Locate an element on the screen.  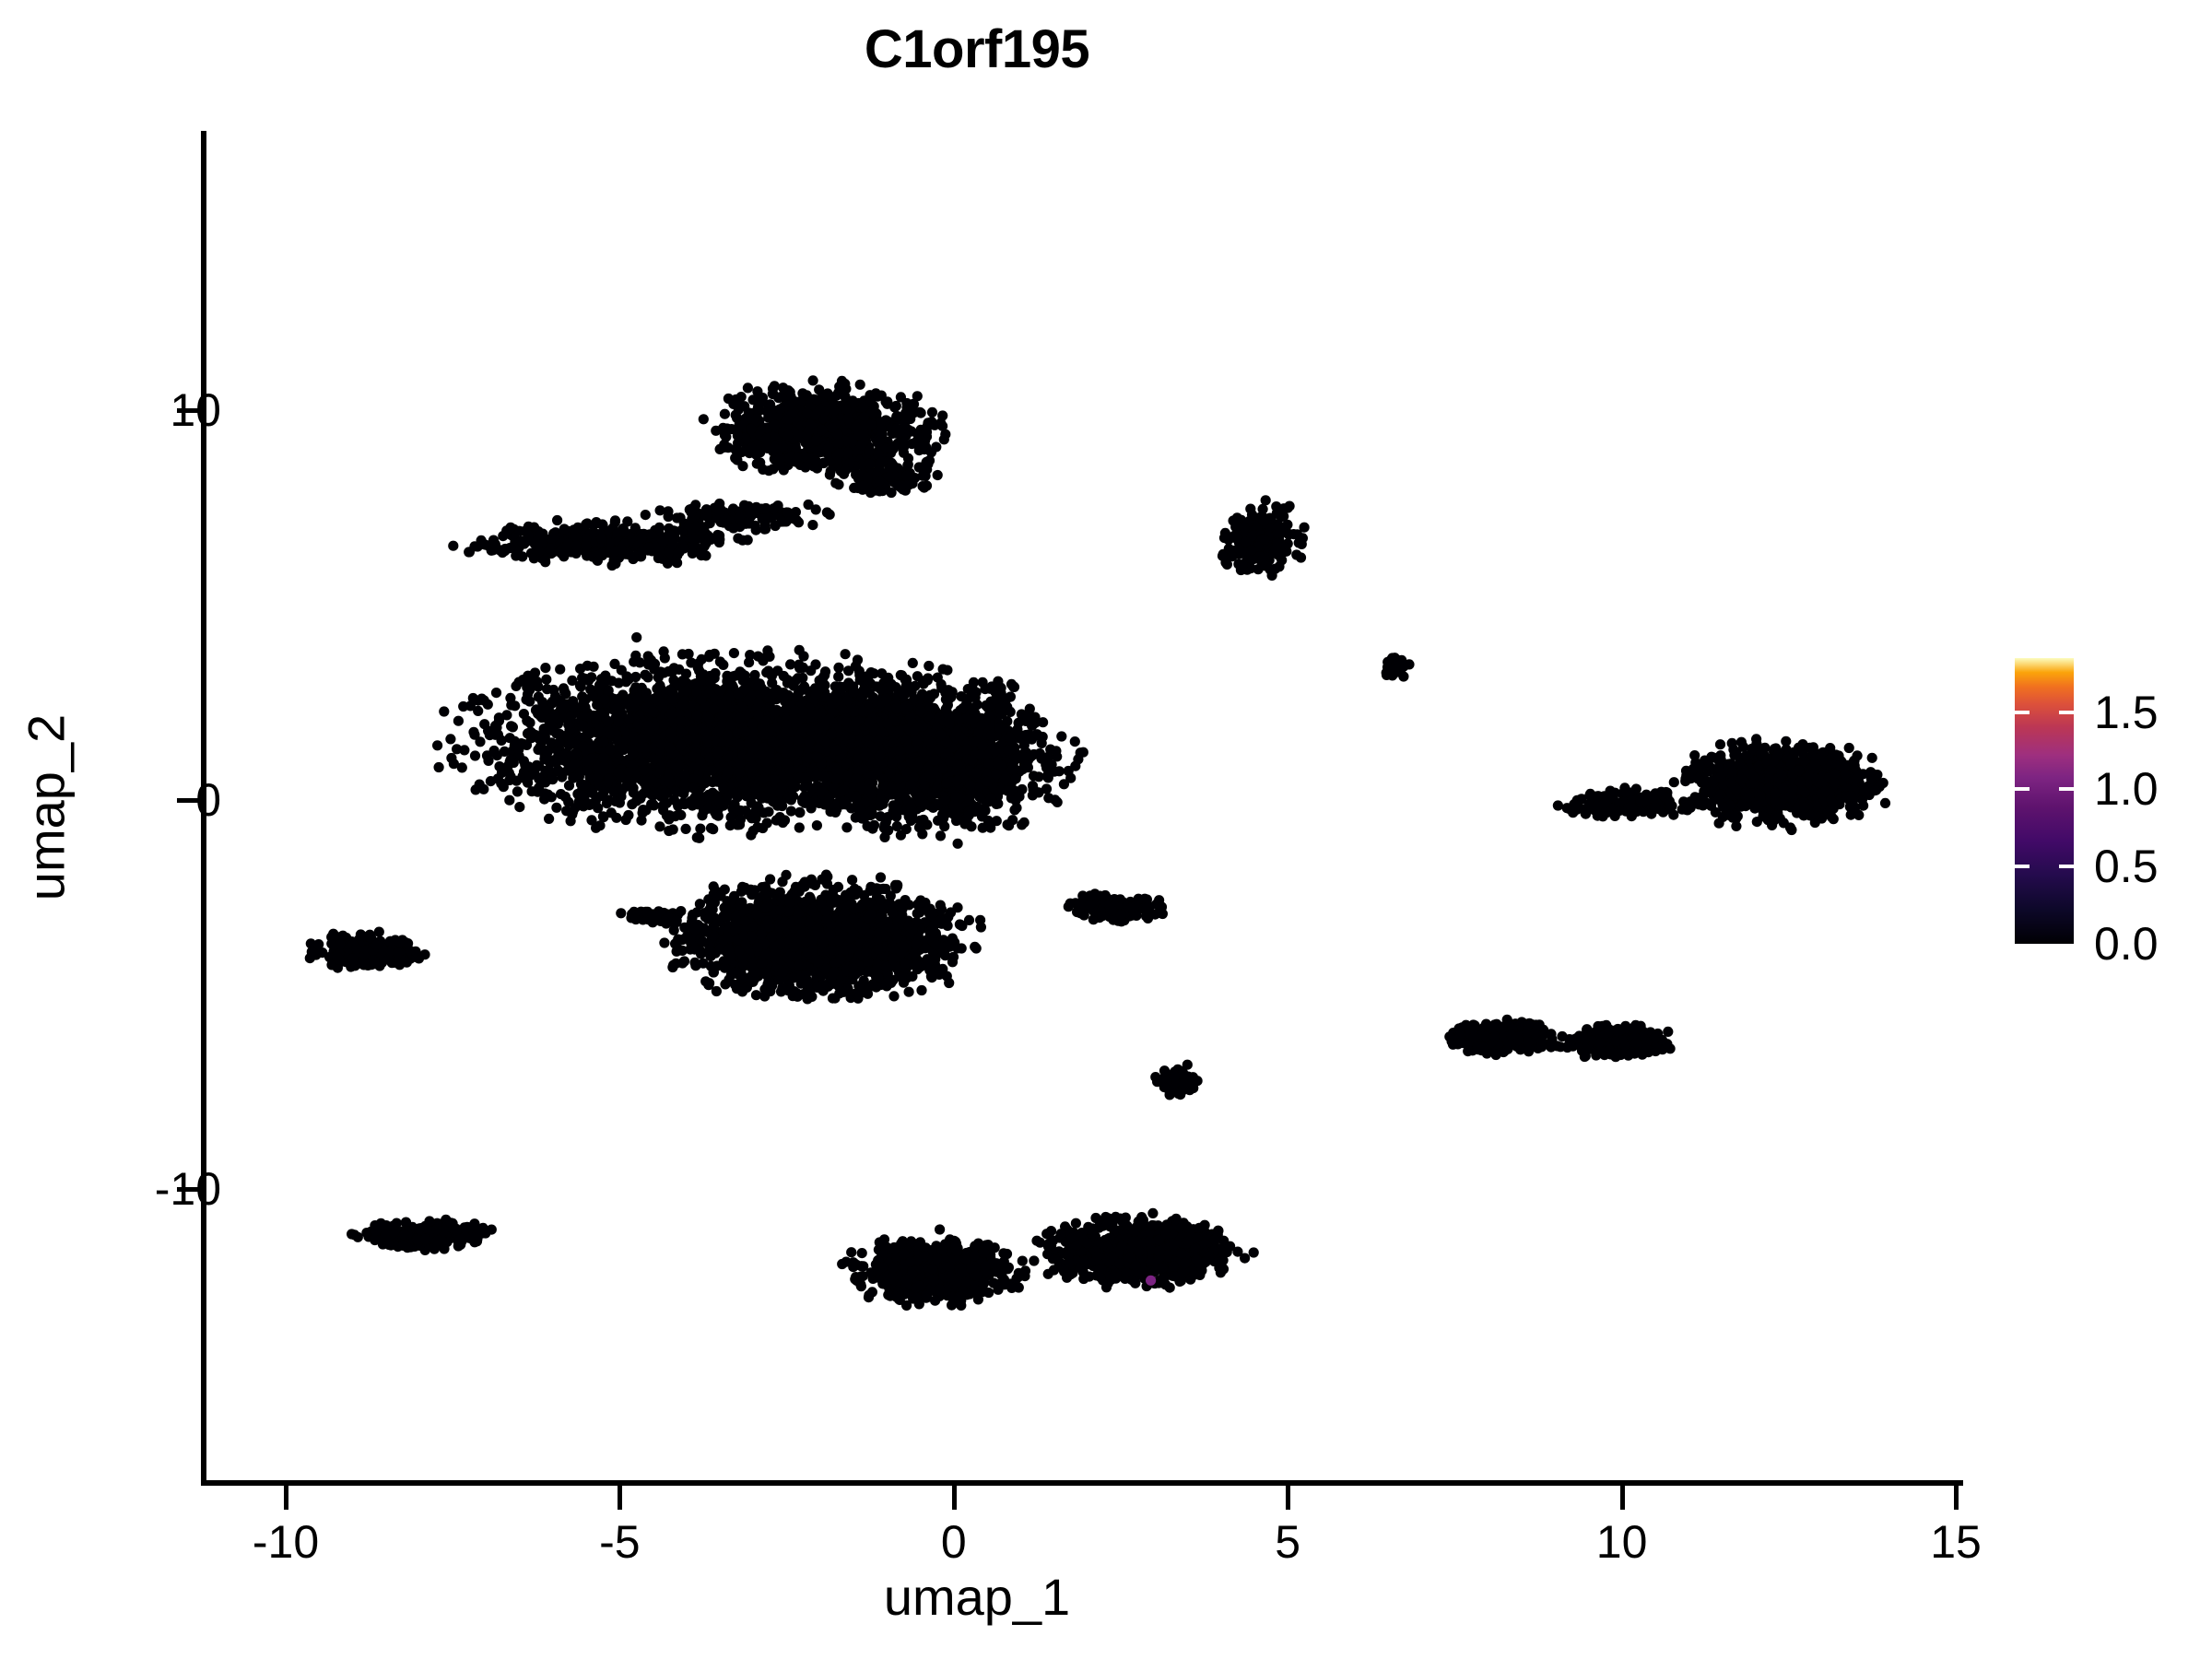
x-tick-label: -10 is located at coordinates (286, 1542).